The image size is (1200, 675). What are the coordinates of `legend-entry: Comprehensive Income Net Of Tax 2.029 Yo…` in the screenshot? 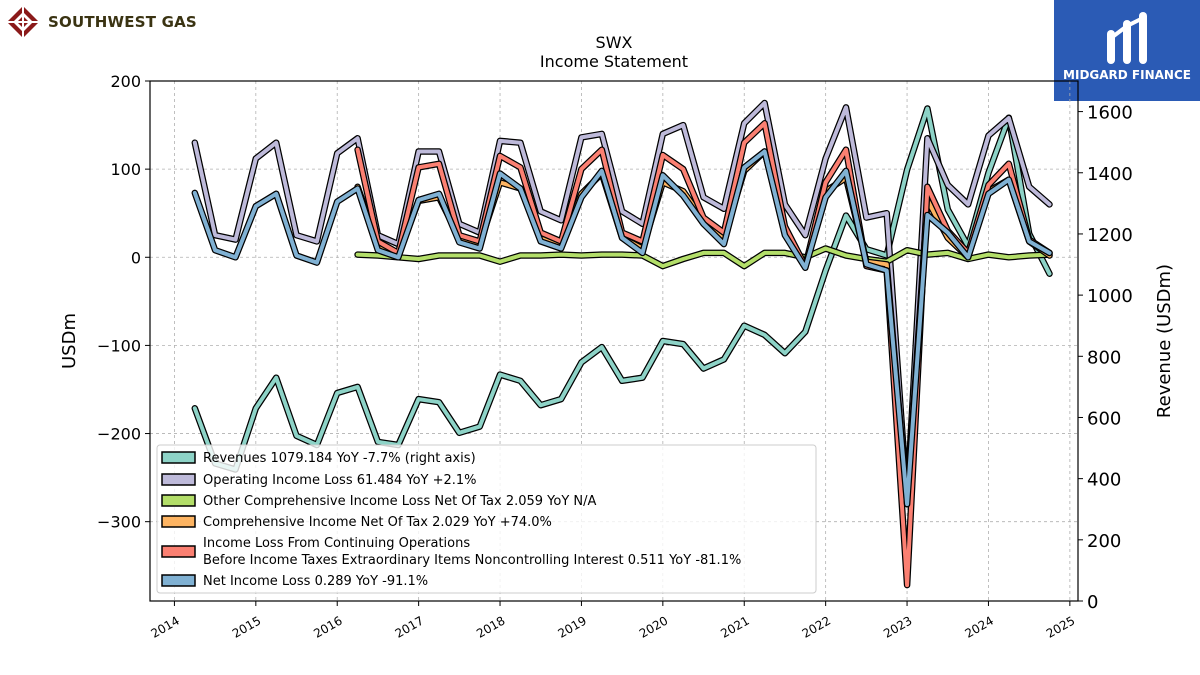 It's located at (377, 522).